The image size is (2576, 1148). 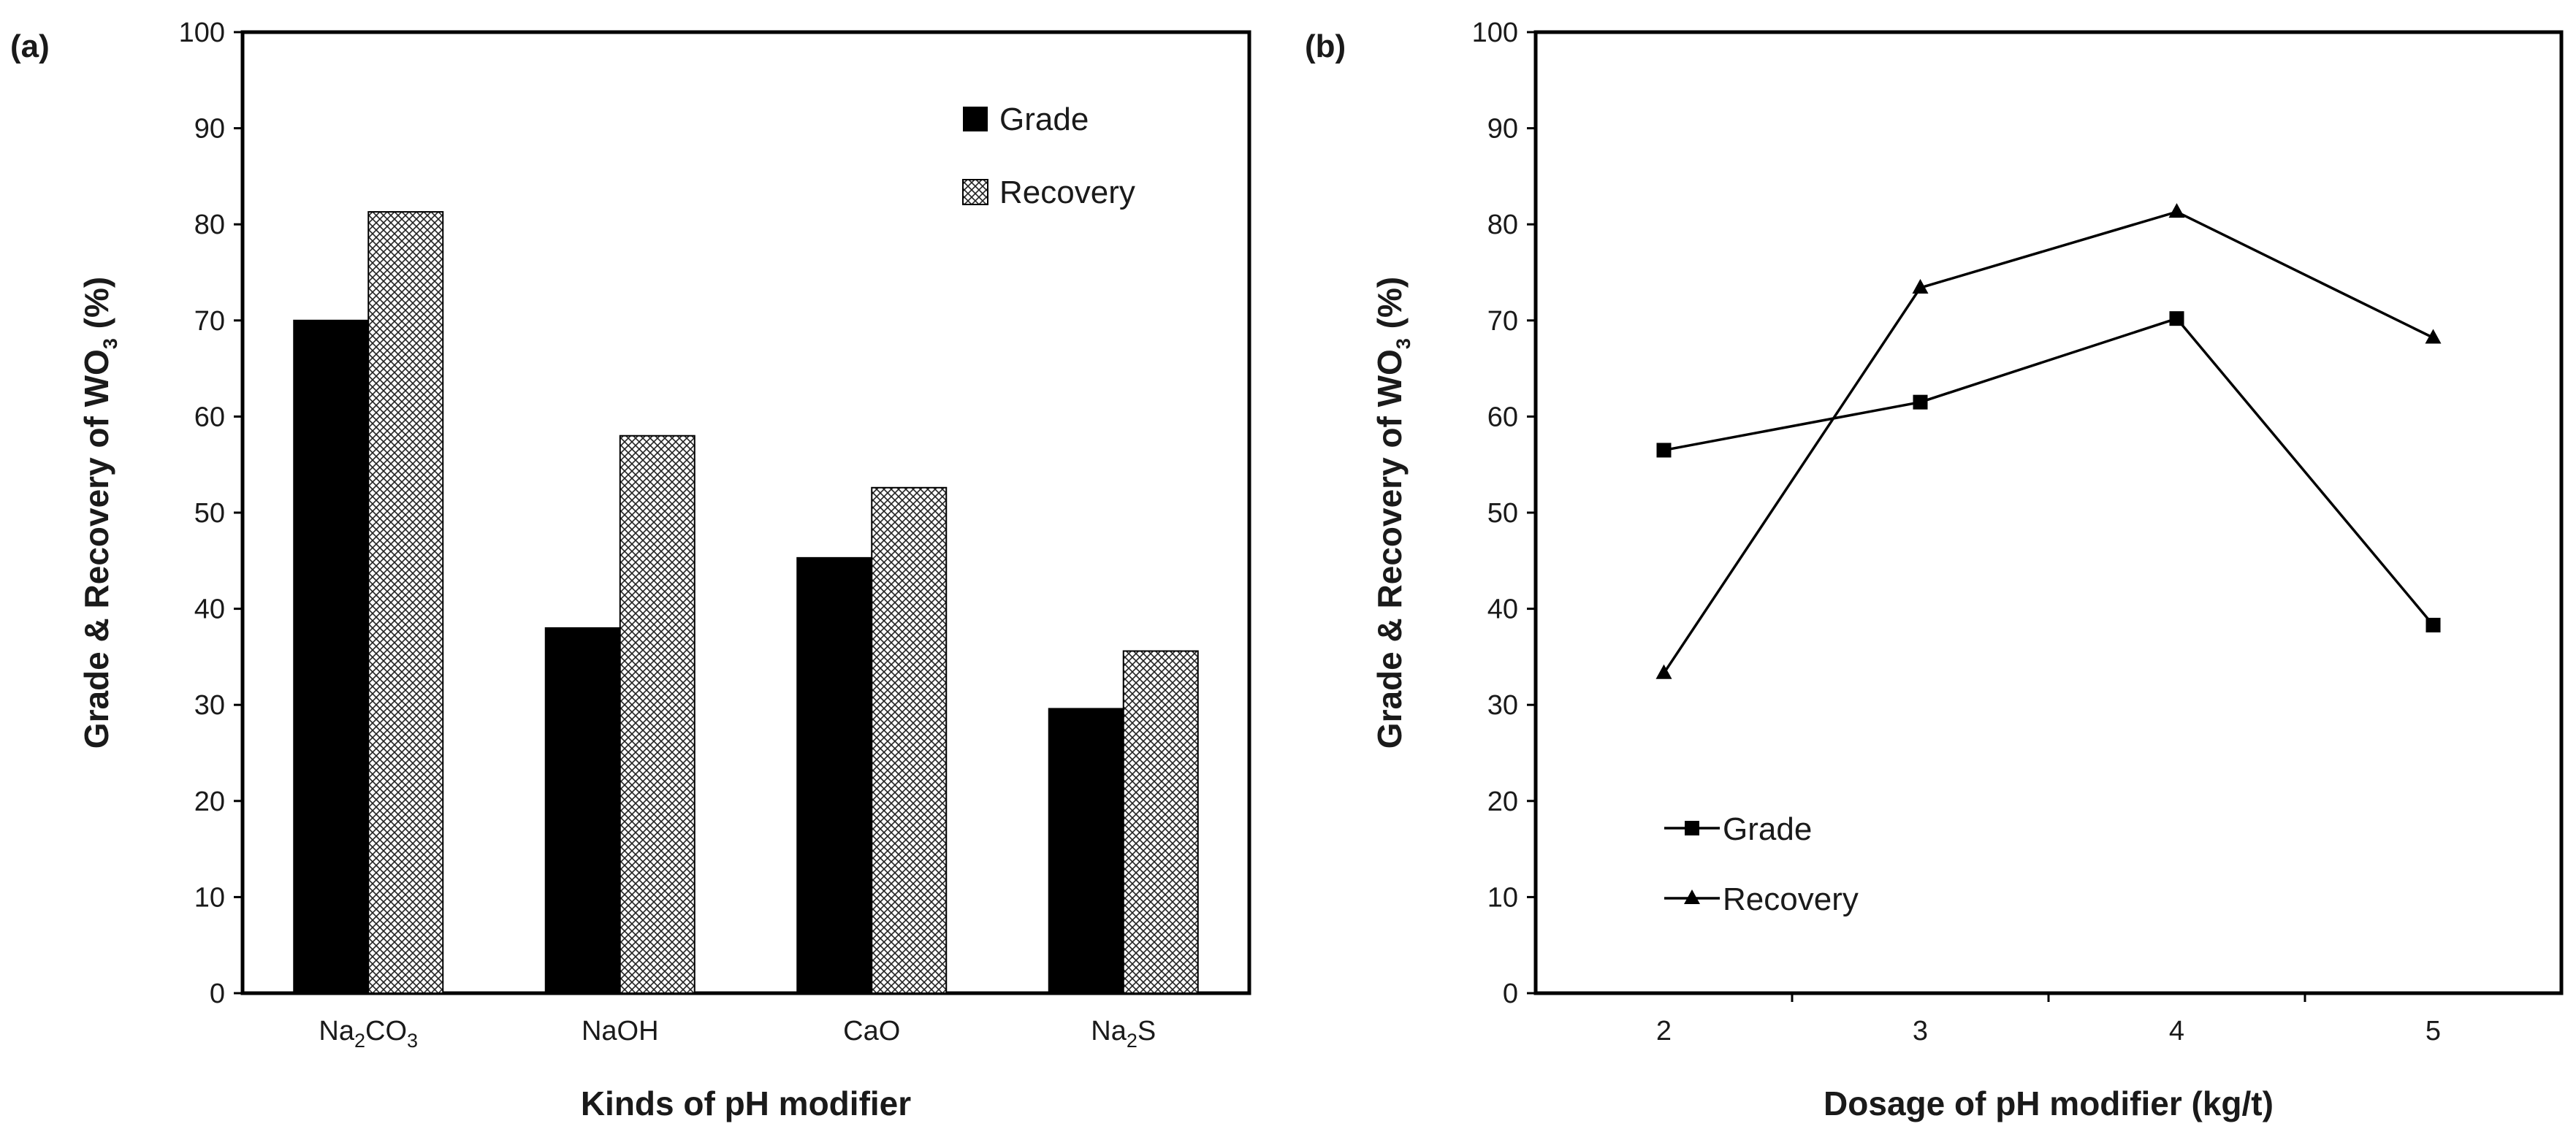 I want to click on panel-b-x-ticks: 2 3 4 5, so click(x=2048, y=1020).